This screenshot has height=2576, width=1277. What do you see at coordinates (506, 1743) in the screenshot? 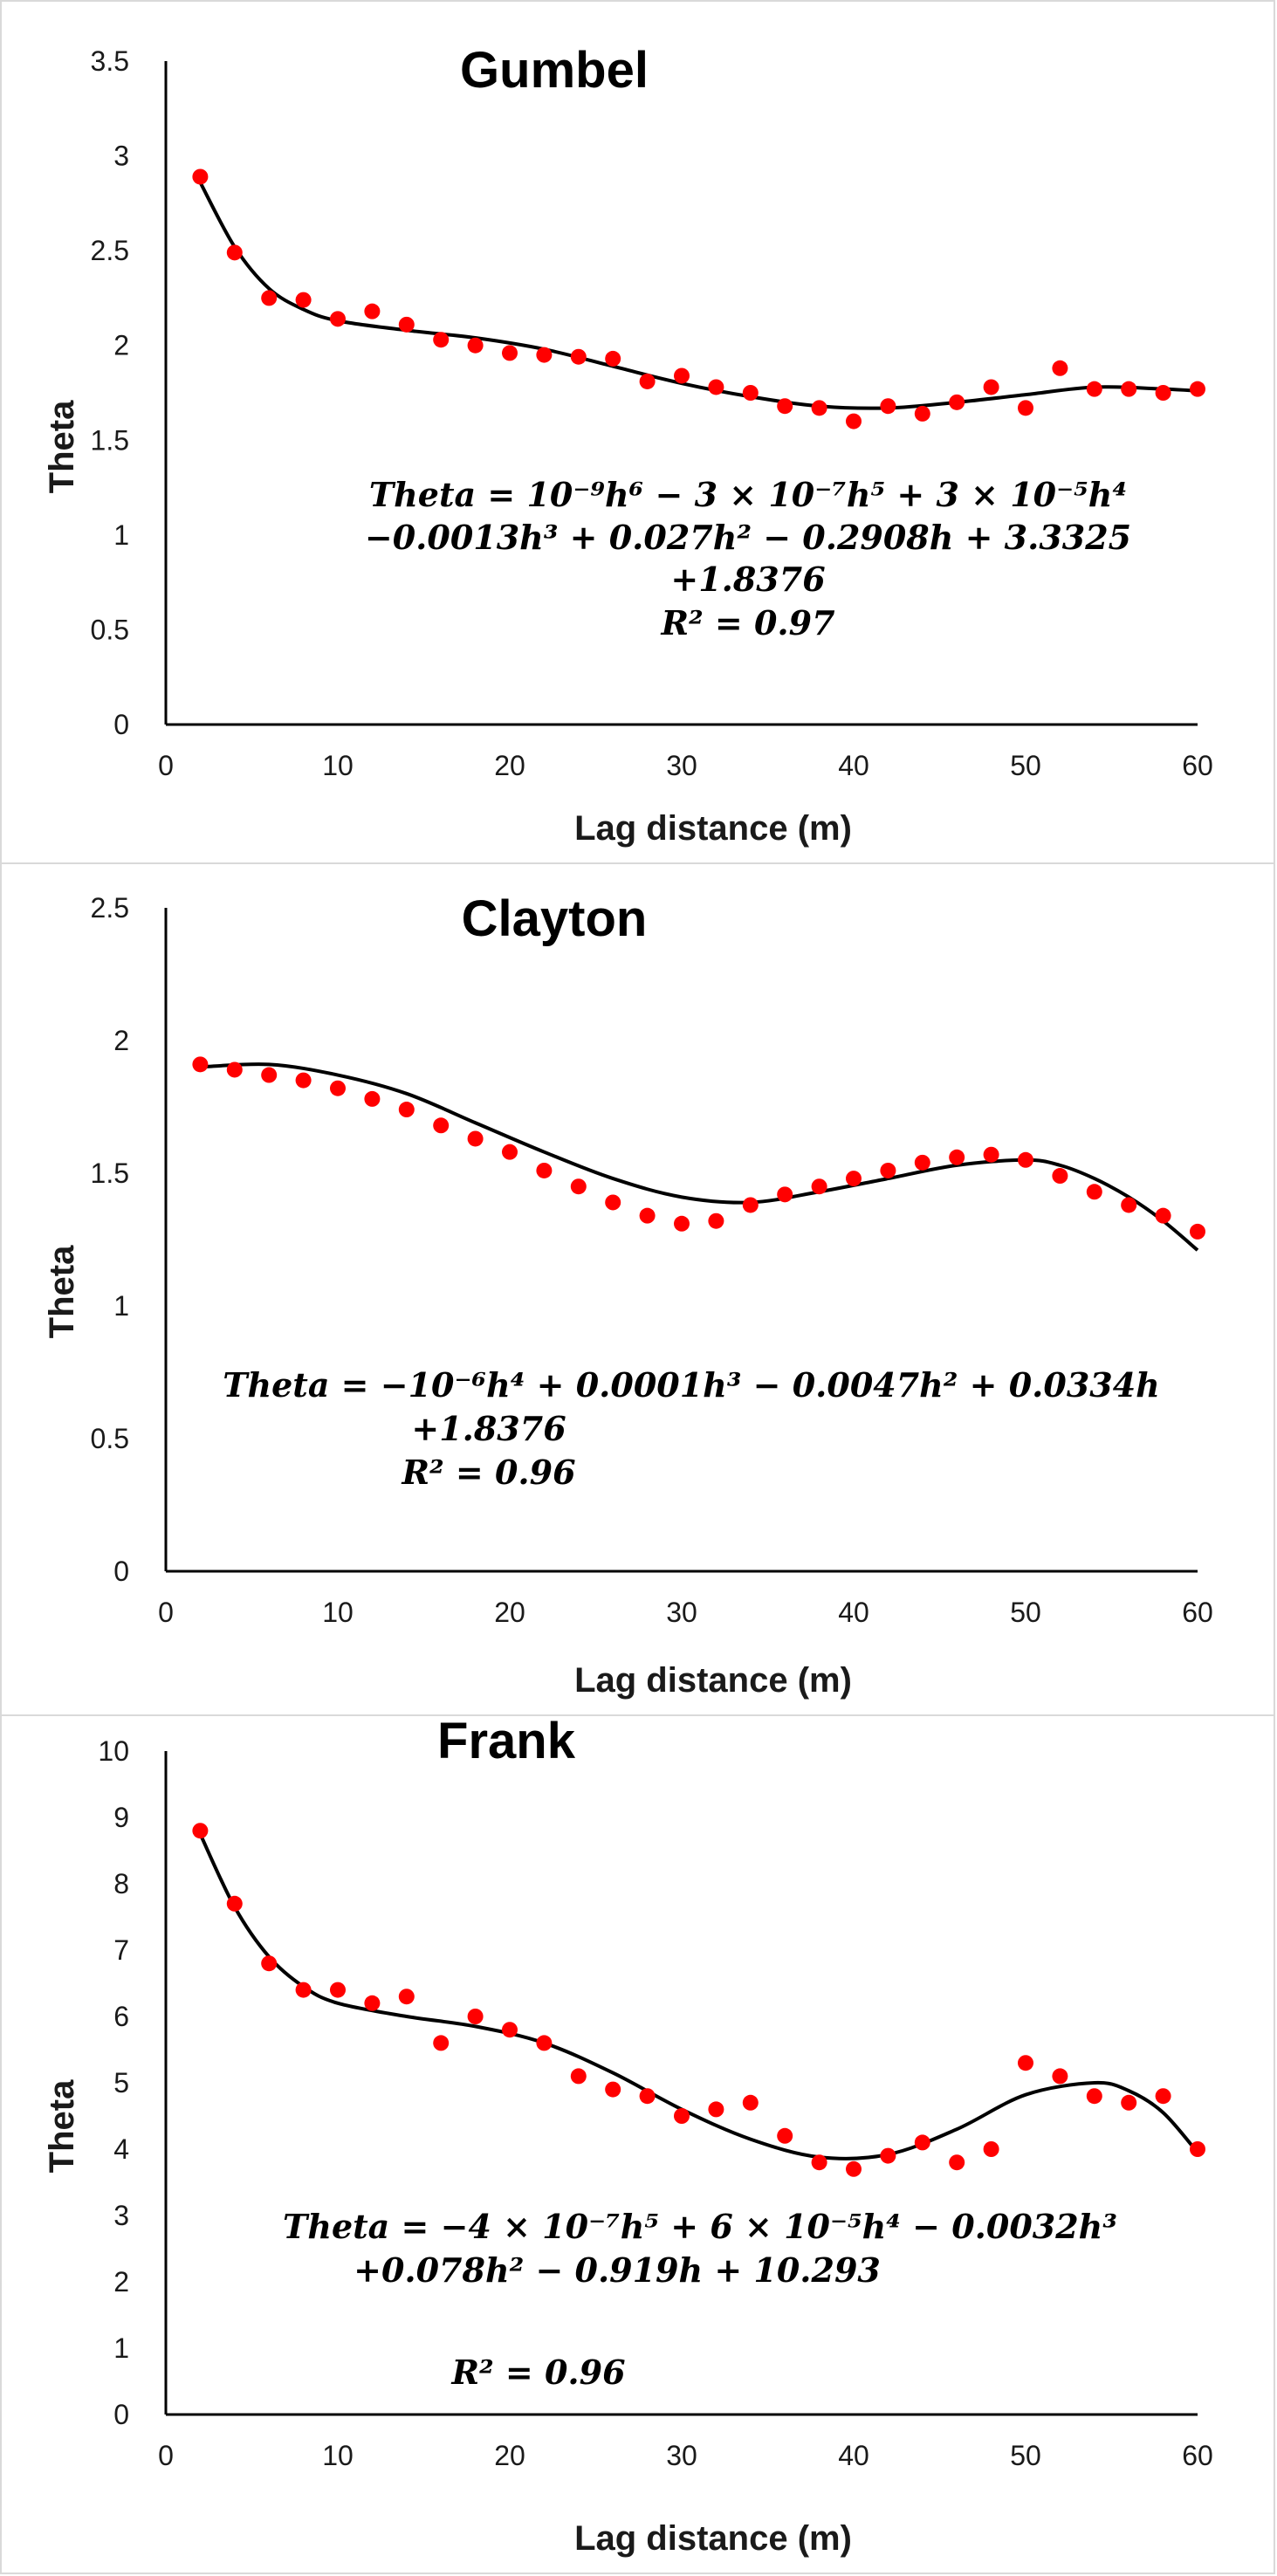
I see `chart-title: Frank` at bounding box center [506, 1743].